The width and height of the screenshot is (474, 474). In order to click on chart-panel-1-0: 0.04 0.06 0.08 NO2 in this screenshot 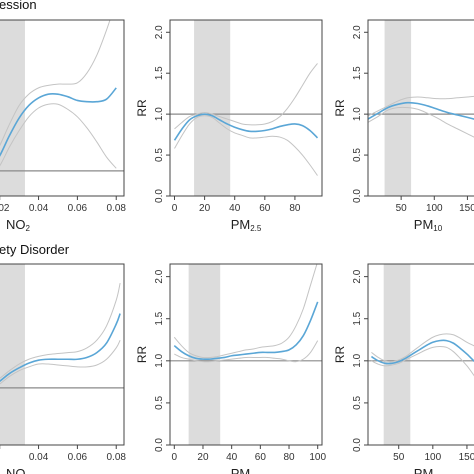, I will do `click(63, 368)`.